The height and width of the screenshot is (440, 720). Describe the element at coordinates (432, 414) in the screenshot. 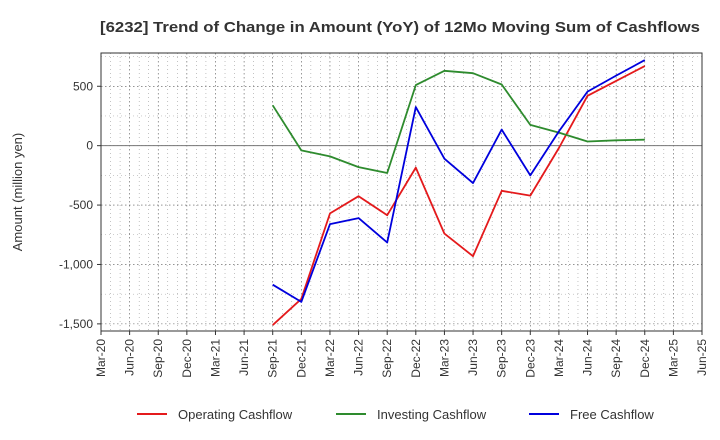

I see `legend-label: Investing Cashflow` at that location.